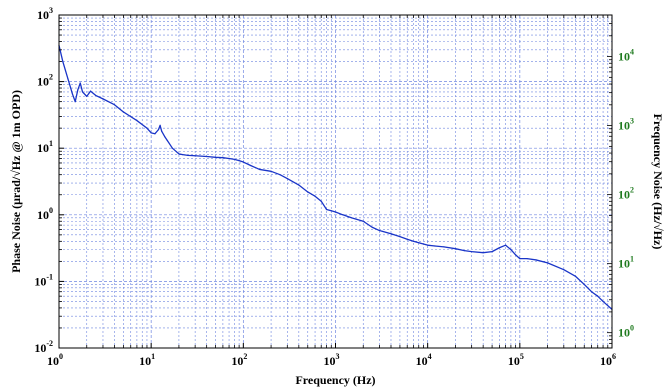 Image resolution: width=665 pixels, height=392 pixels. Describe the element at coordinates (626, 332) in the screenshot. I see `y2-tick-label: 10⁰` at that location.